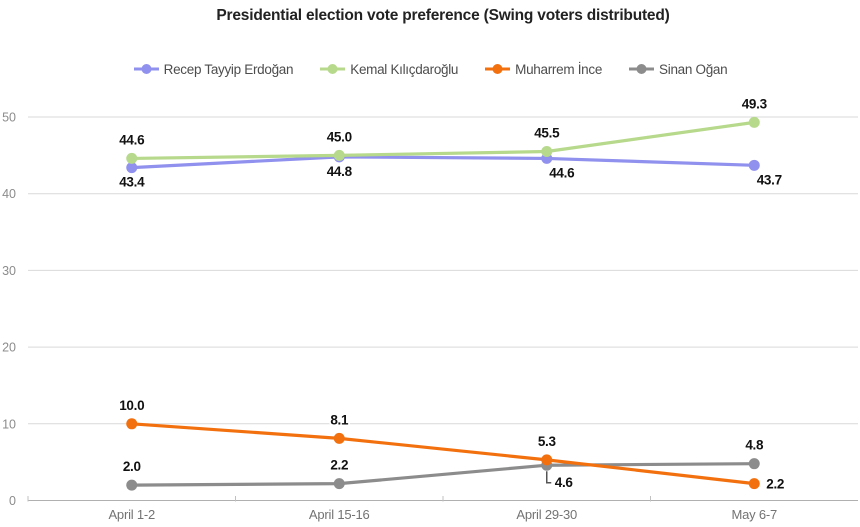 The image size is (860, 527). What do you see at coordinates (9, 424) in the screenshot?
I see `y-axis-label: 10` at bounding box center [9, 424].